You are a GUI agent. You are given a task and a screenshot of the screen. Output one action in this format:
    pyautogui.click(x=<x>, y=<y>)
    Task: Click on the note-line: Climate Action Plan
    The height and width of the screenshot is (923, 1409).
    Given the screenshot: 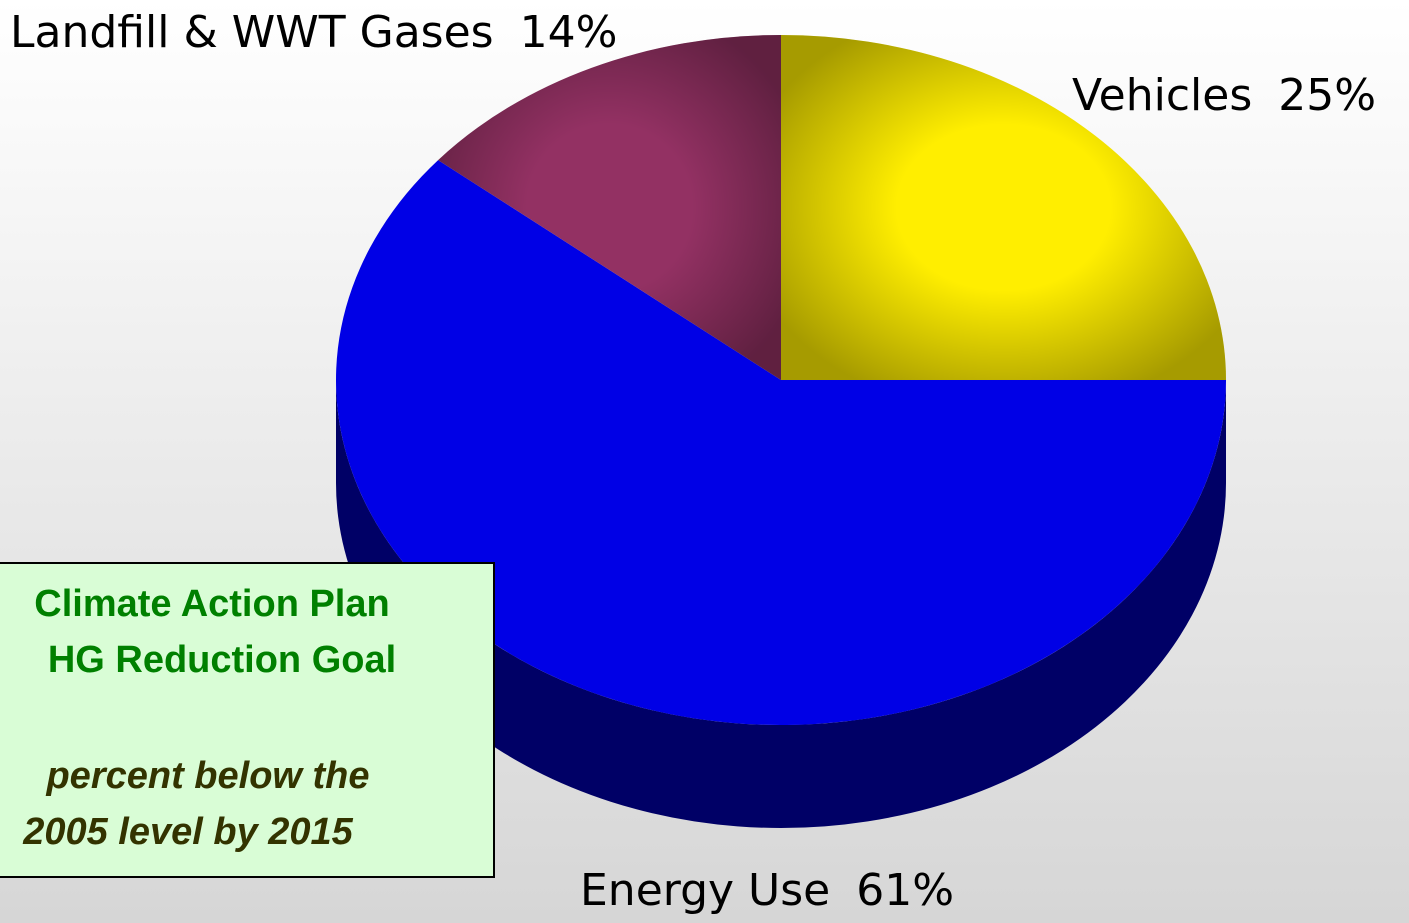 What is the action you would take?
    pyautogui.click(x=211, y=604)
    